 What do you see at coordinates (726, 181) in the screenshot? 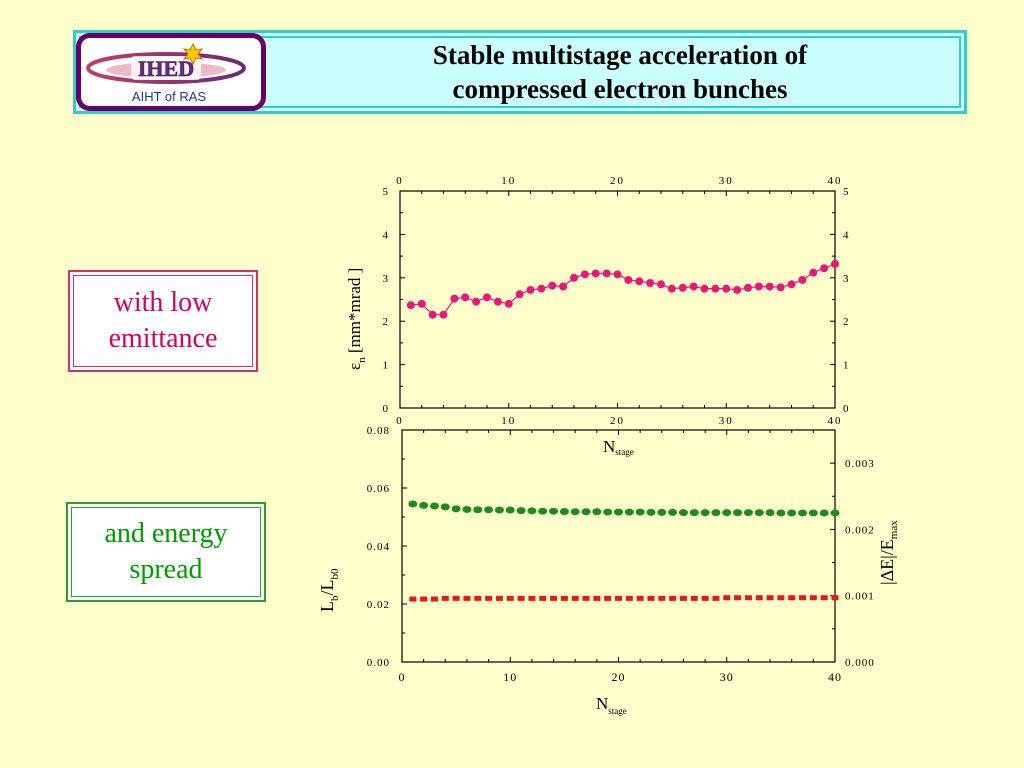
I see `x-tick-label-top: 30` at bounding box center [726, 181].